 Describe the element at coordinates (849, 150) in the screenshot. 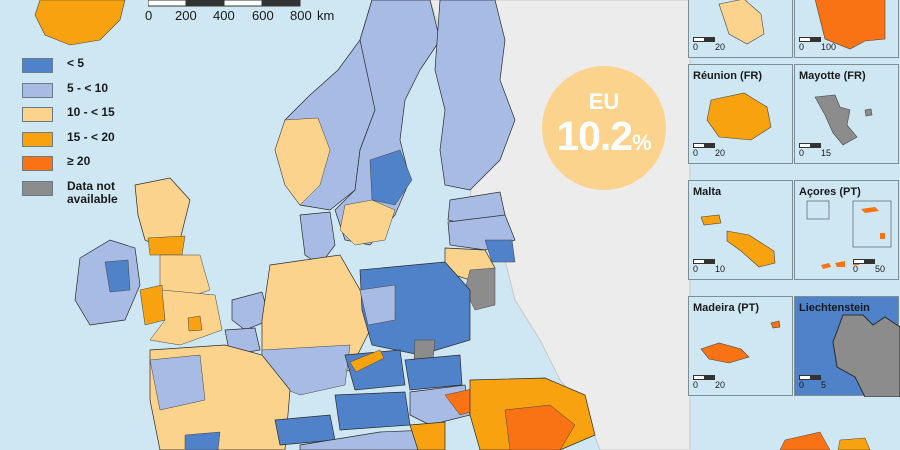

I see `inset-scale: 0 15` at that location.